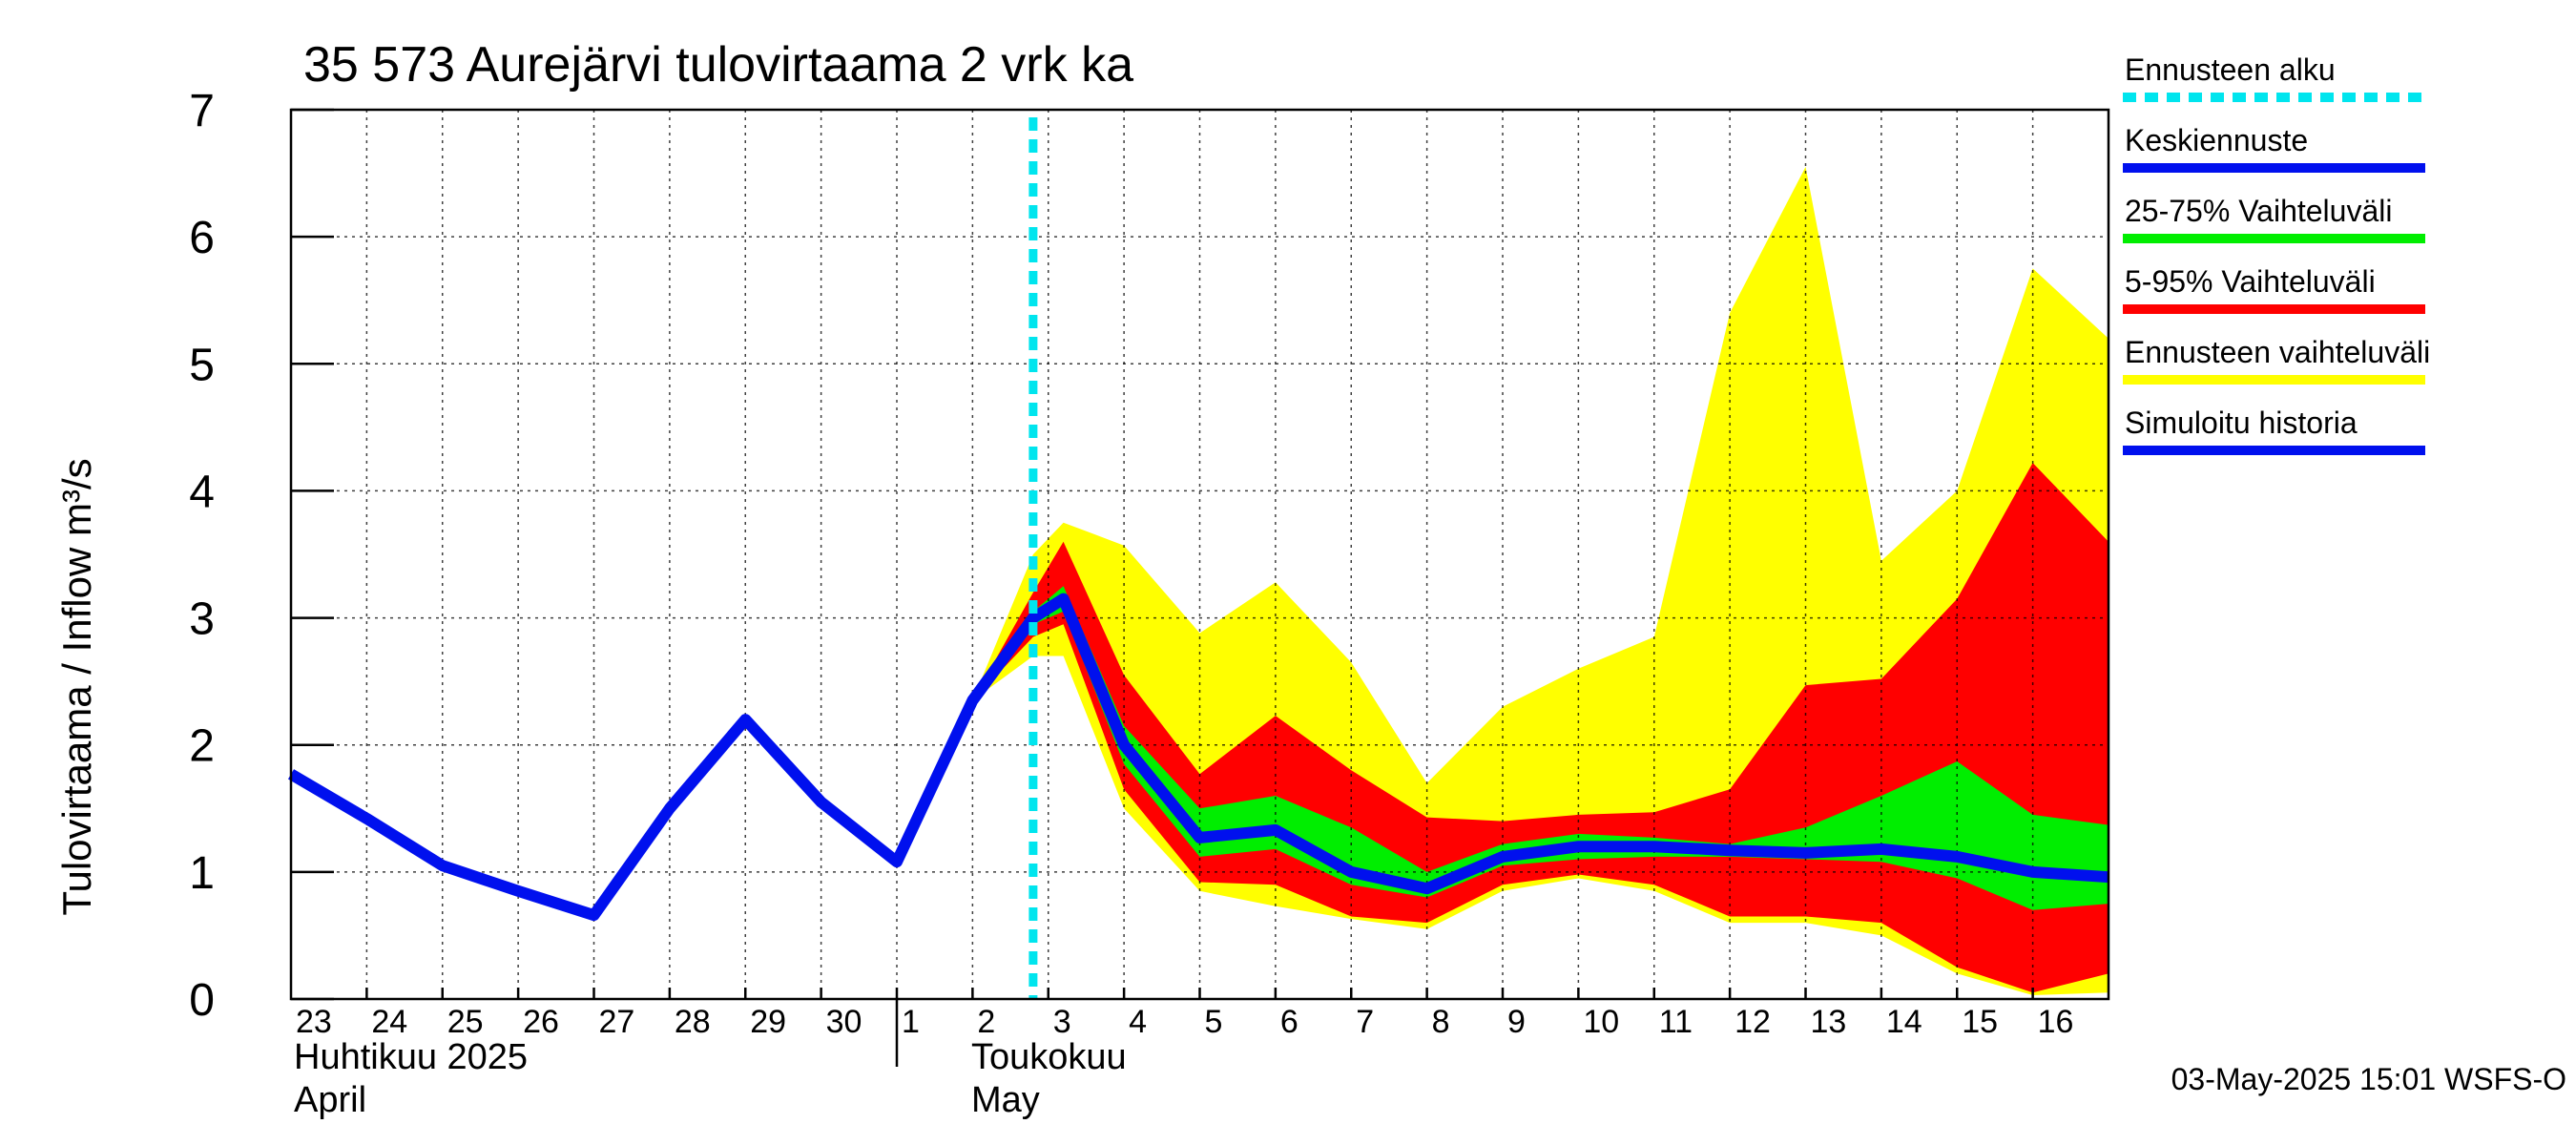  I want to click on y-tick-label: 5, so click(202, 365).